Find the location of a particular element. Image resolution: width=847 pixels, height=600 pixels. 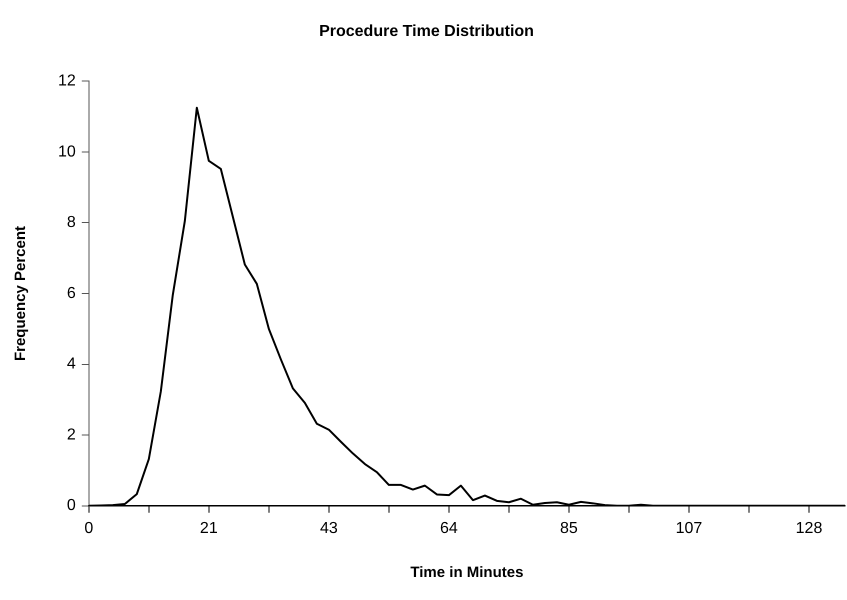

y-tick-label: 6 is located at coordinates (71, 293).